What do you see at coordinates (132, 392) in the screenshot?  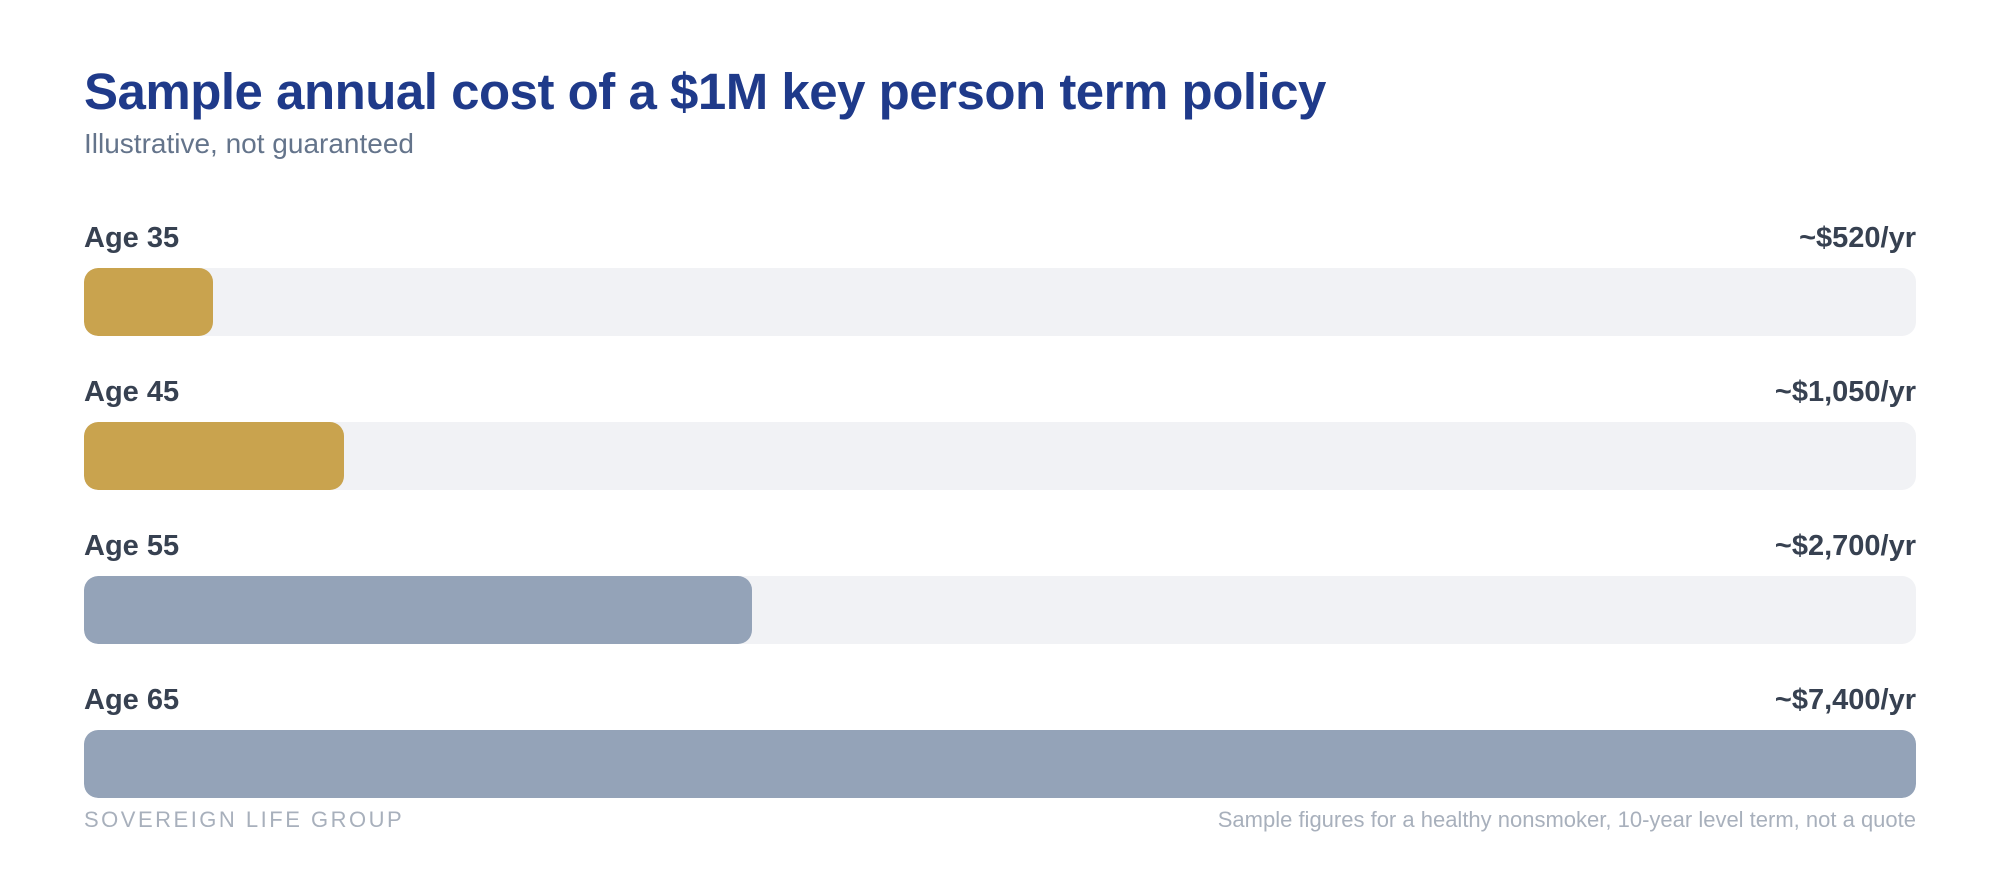 I see `category-label: Age 45` at bounding box center [132, 392].